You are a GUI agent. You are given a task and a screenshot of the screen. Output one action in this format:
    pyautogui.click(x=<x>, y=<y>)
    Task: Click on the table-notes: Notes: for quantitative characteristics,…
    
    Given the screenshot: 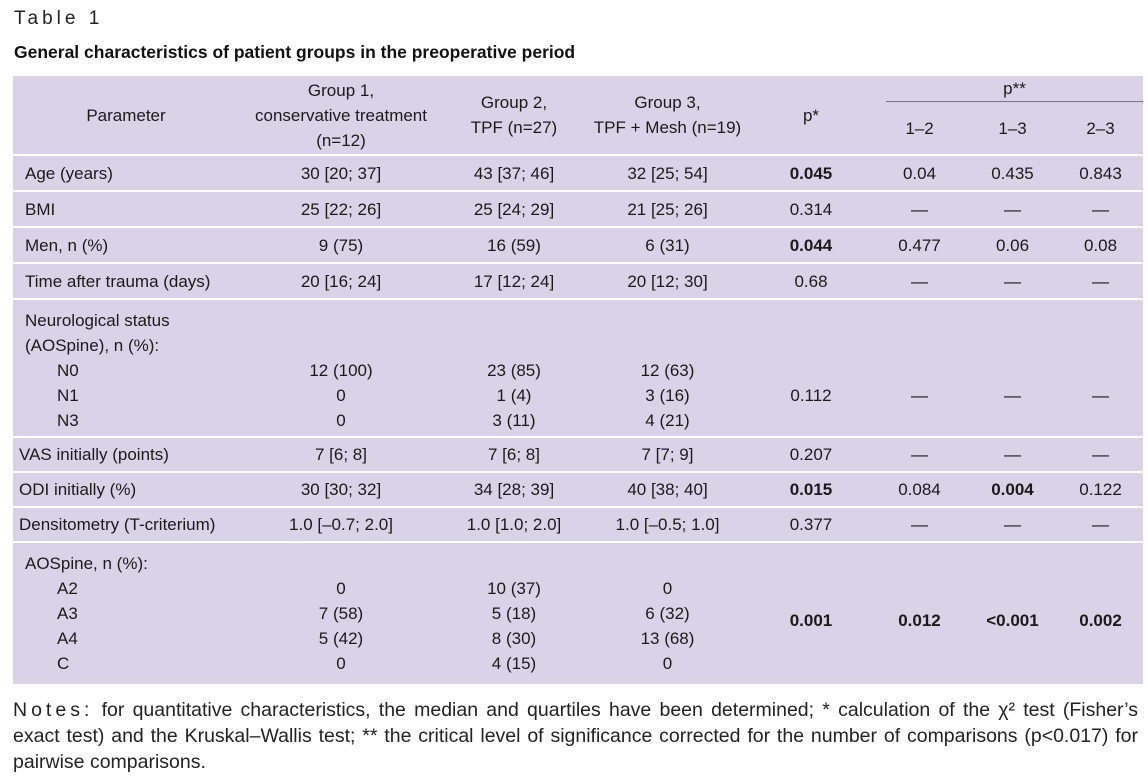 What is the action you would take?
    pyautogui.click(x=575, y=736)
    